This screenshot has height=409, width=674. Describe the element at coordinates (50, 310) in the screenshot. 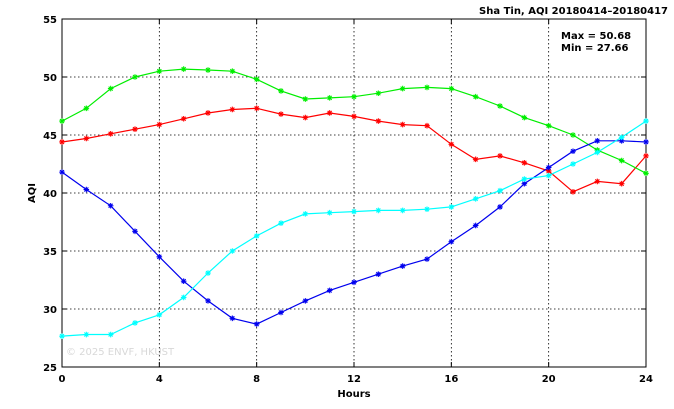

I see `y-tick-label: 30` at that location.